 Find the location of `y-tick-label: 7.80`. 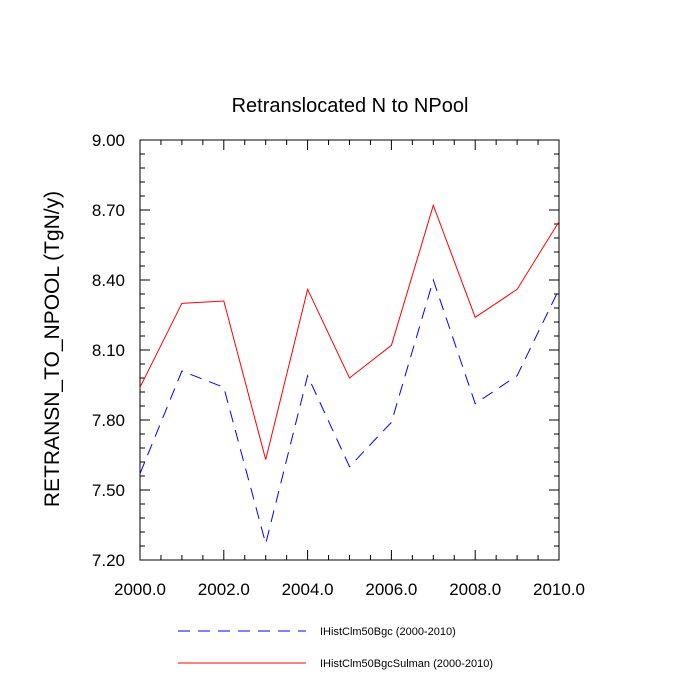

y-tick-label: 7.80 is located at coordinates (108, 420).